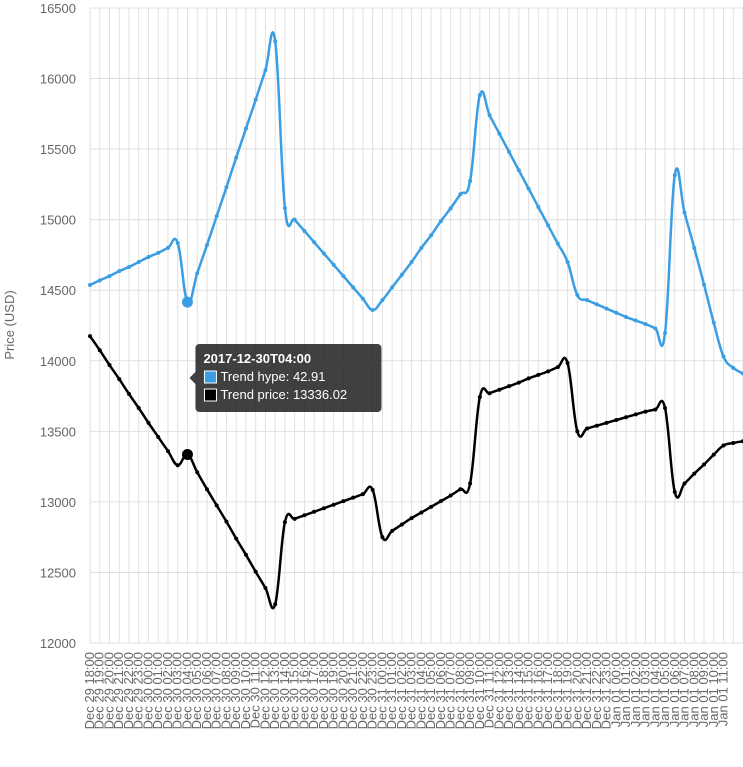 This screenshot has width=743, height=767. I want to click on x-tick-label: Dec 30 00:00, so click(147, 690).